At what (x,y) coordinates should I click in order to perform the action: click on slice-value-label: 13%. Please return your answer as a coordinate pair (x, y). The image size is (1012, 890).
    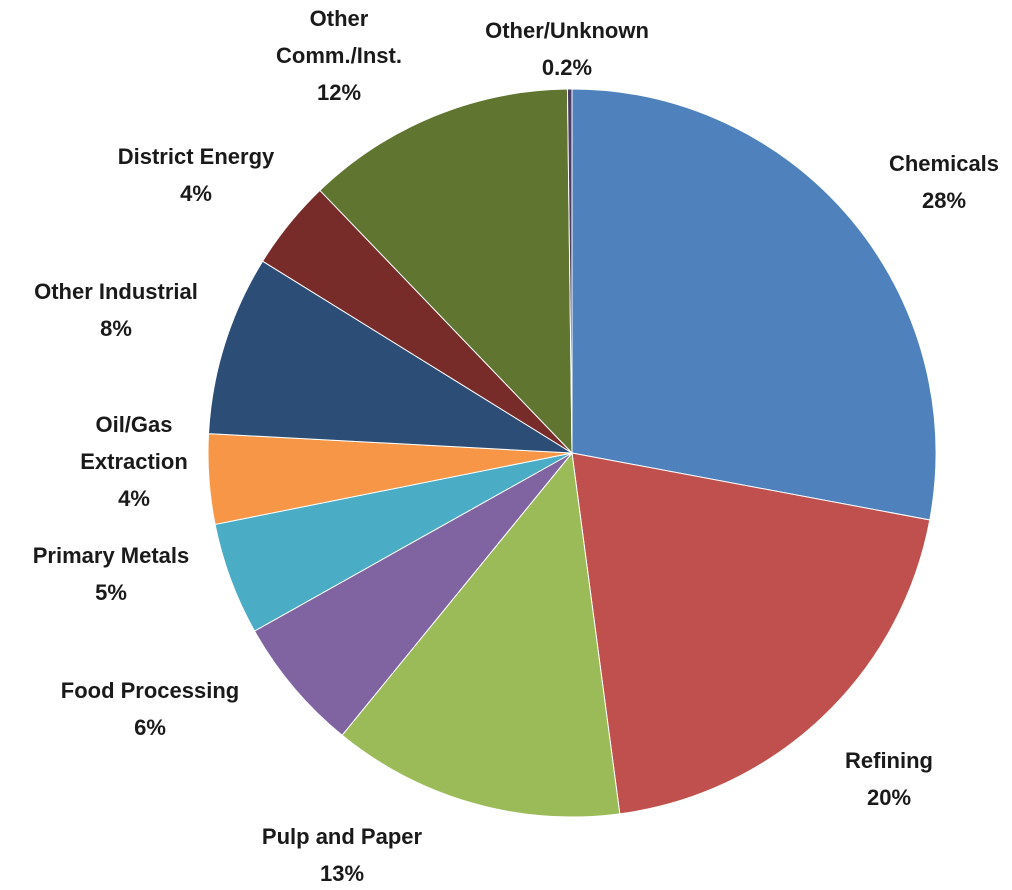
    Looking at the image, I should click on (342, 873).